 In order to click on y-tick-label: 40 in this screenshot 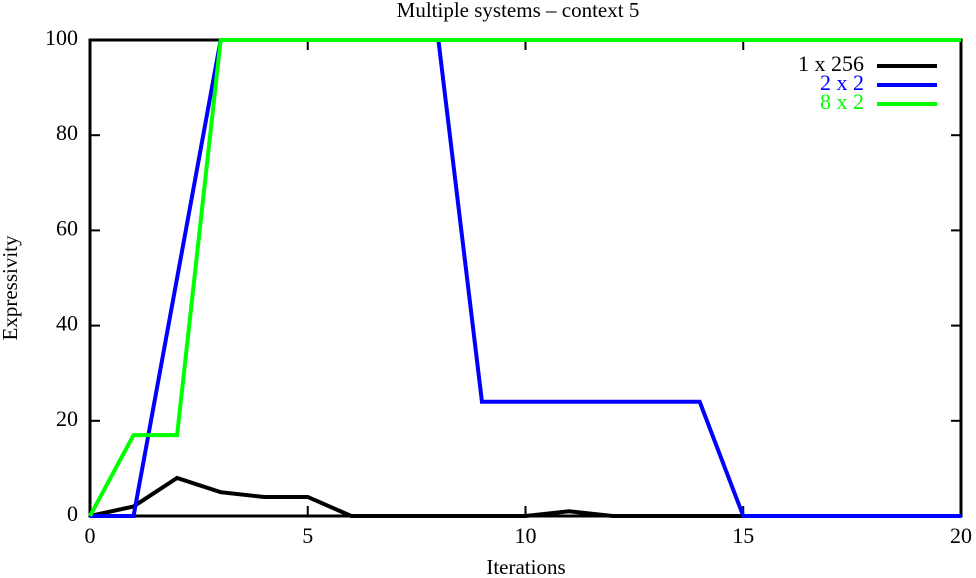, I will do `click(67, 323)`.